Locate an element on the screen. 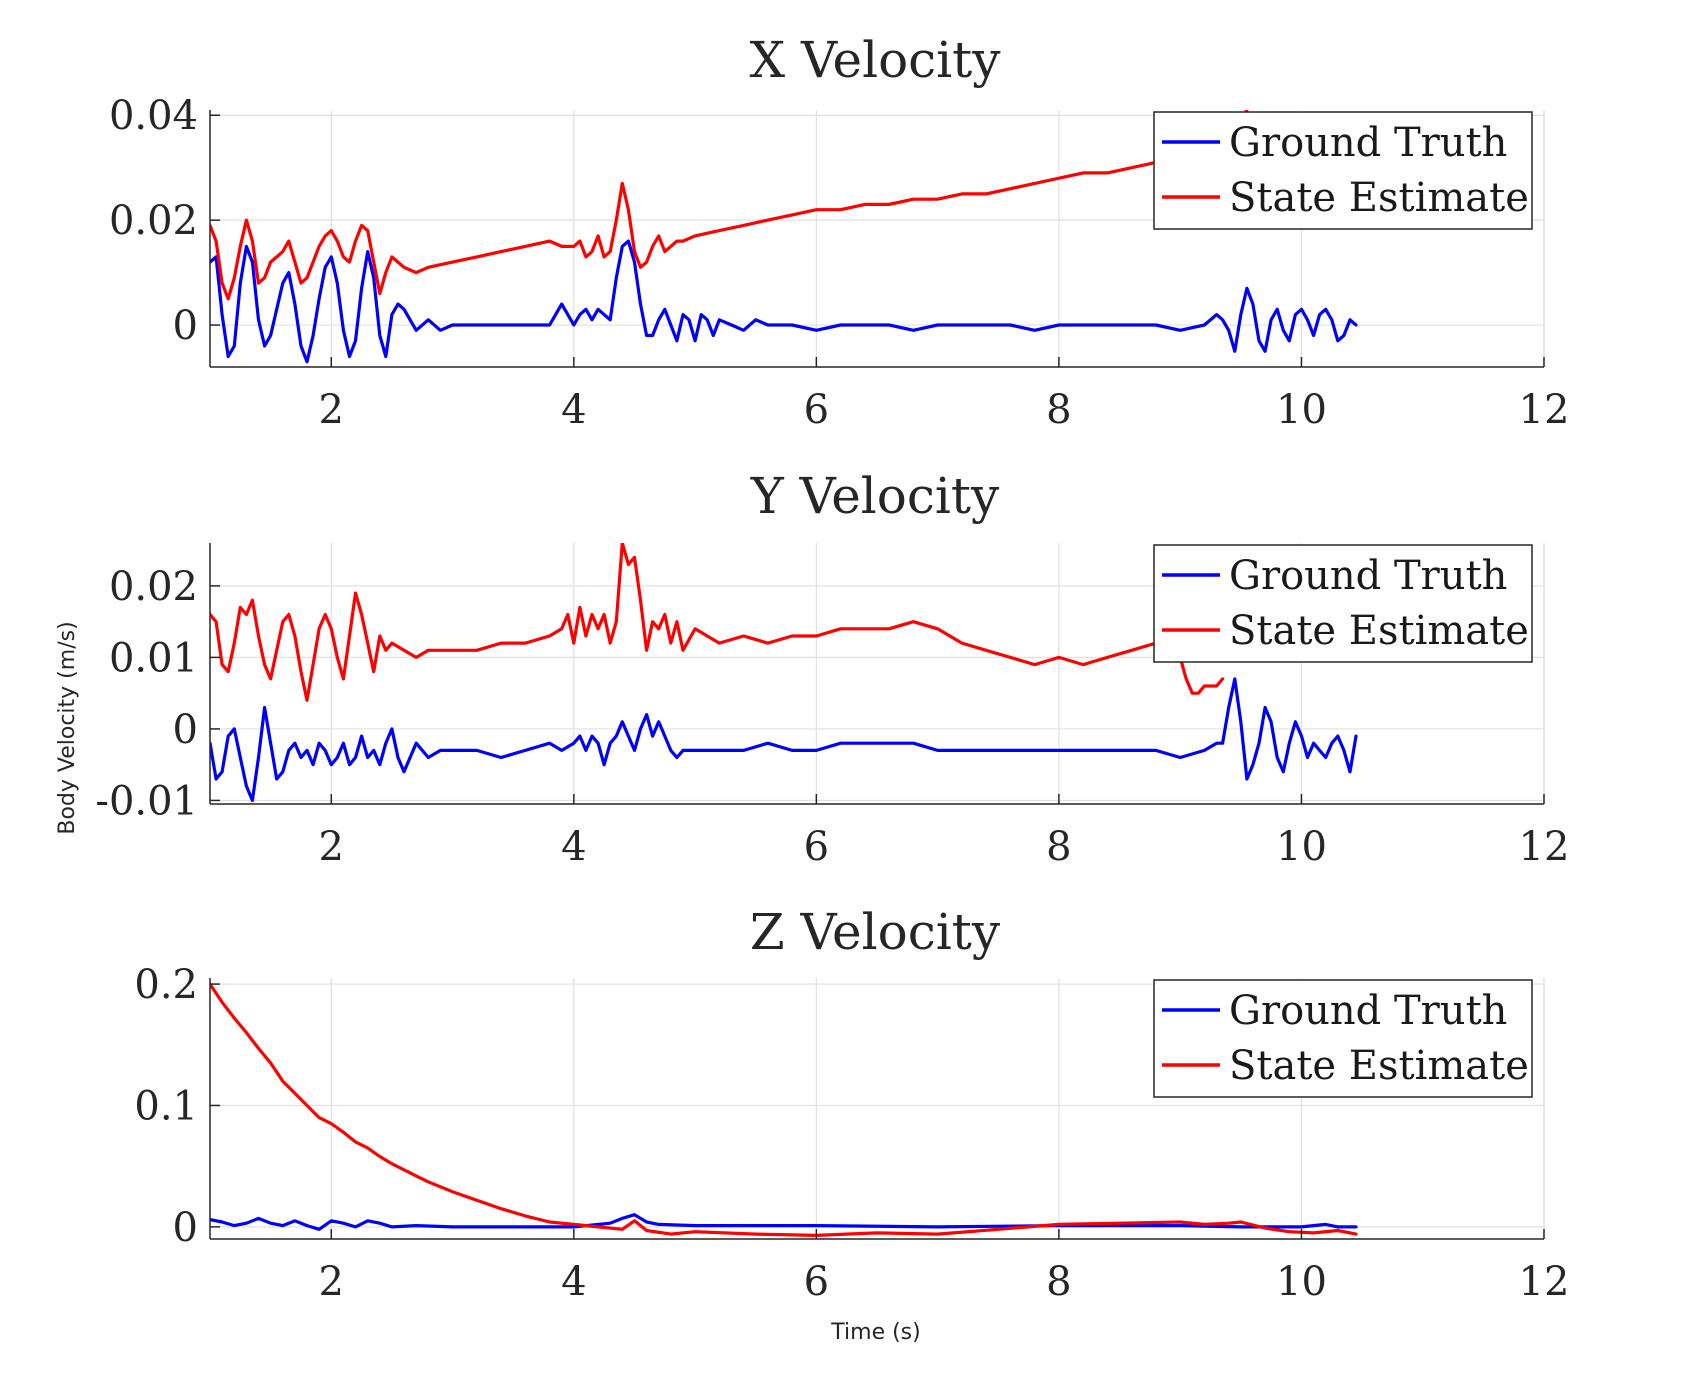 This screenshot has width=1685, height=1376. y-tick-label: 0.01 is located at coordinates (153, 658).